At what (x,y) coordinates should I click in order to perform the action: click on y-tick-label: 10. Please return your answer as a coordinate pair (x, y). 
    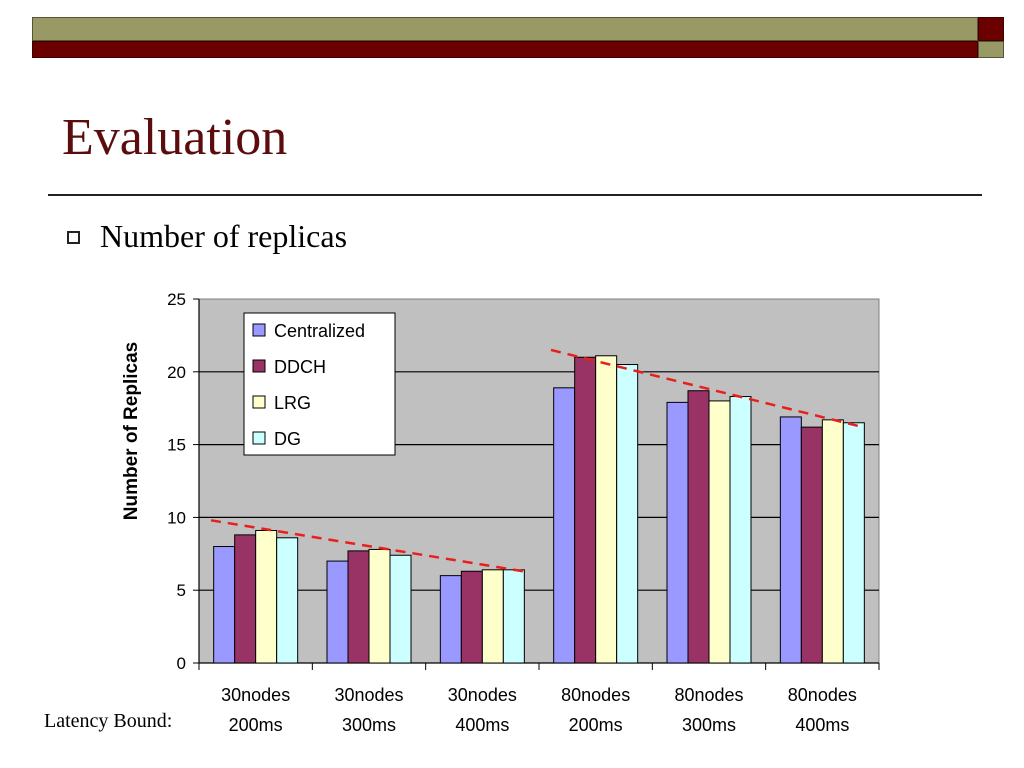
    Looking at the image, I should click on (176, 517).